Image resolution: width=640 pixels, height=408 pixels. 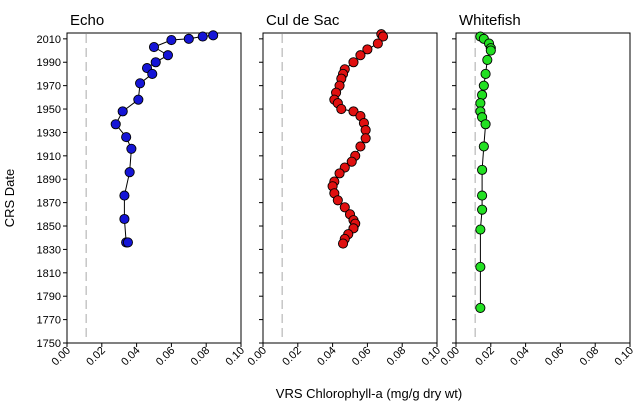 I want to click on y-tick-label: 1890, so click(x=49, y=180).